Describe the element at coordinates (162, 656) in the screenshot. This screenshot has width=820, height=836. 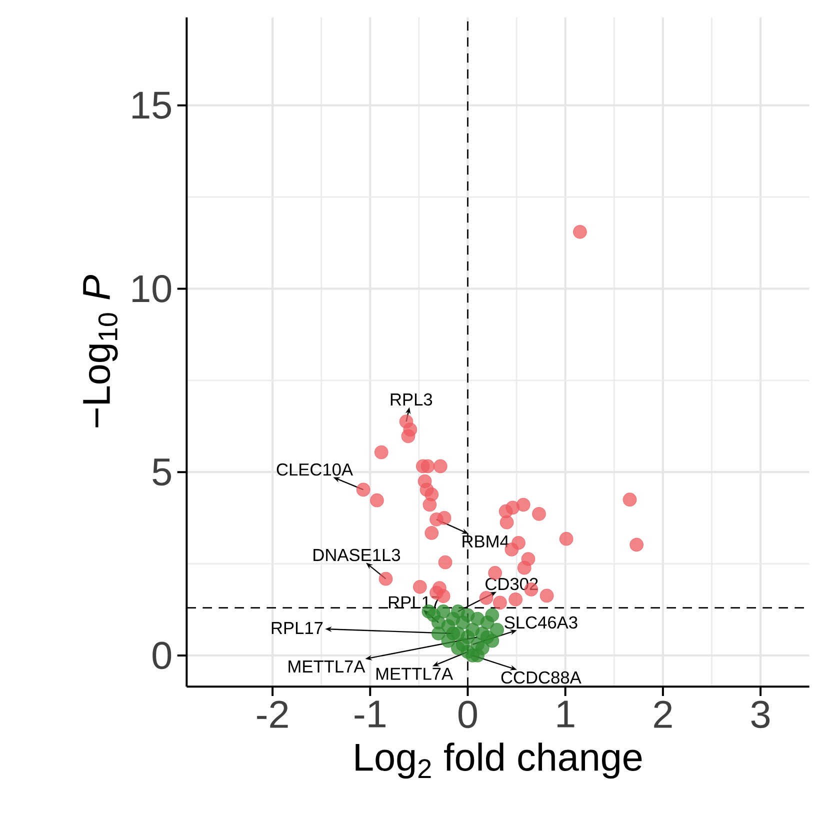
I see `y-tick-label: 0` at that location.